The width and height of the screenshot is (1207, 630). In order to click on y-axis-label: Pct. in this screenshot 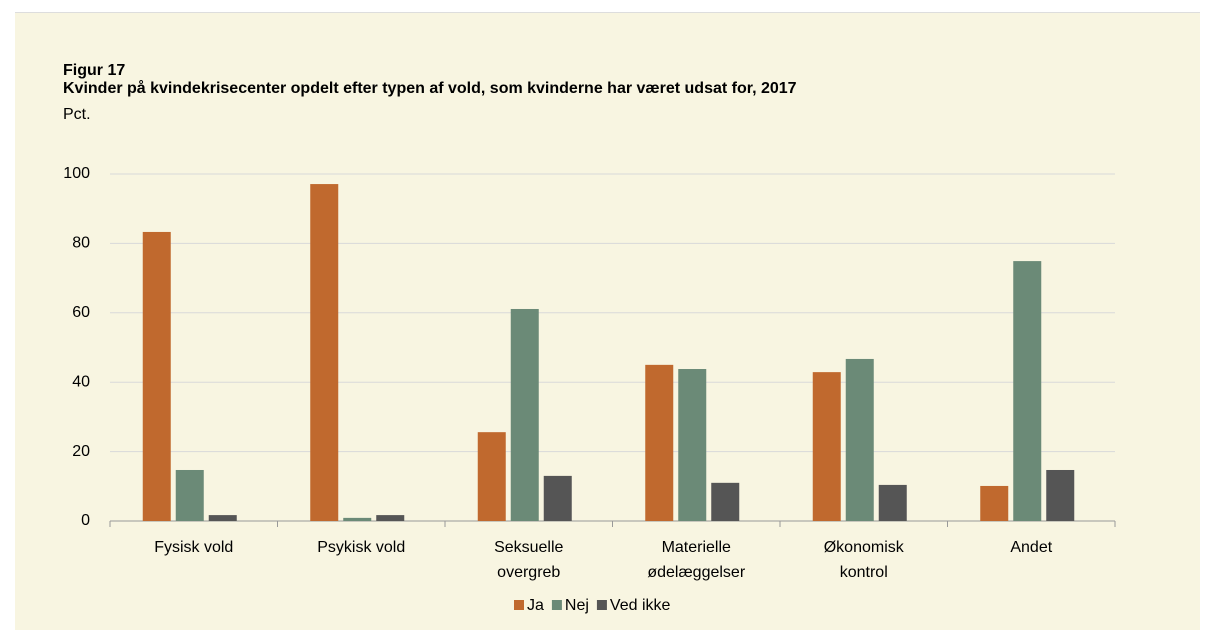, I will do `click(77, 114)`.